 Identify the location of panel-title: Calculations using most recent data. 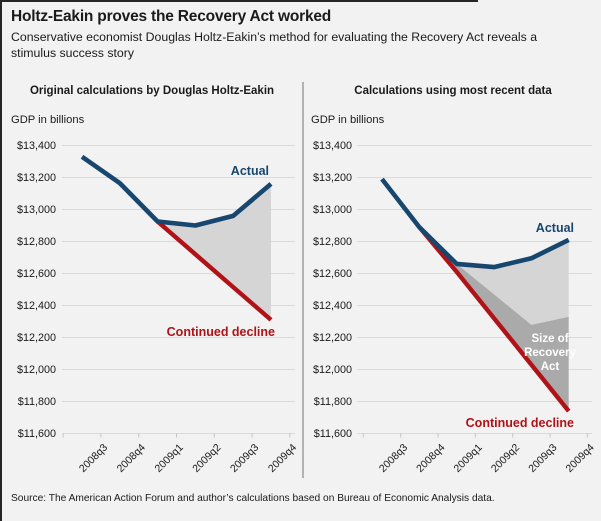
(453, 91).